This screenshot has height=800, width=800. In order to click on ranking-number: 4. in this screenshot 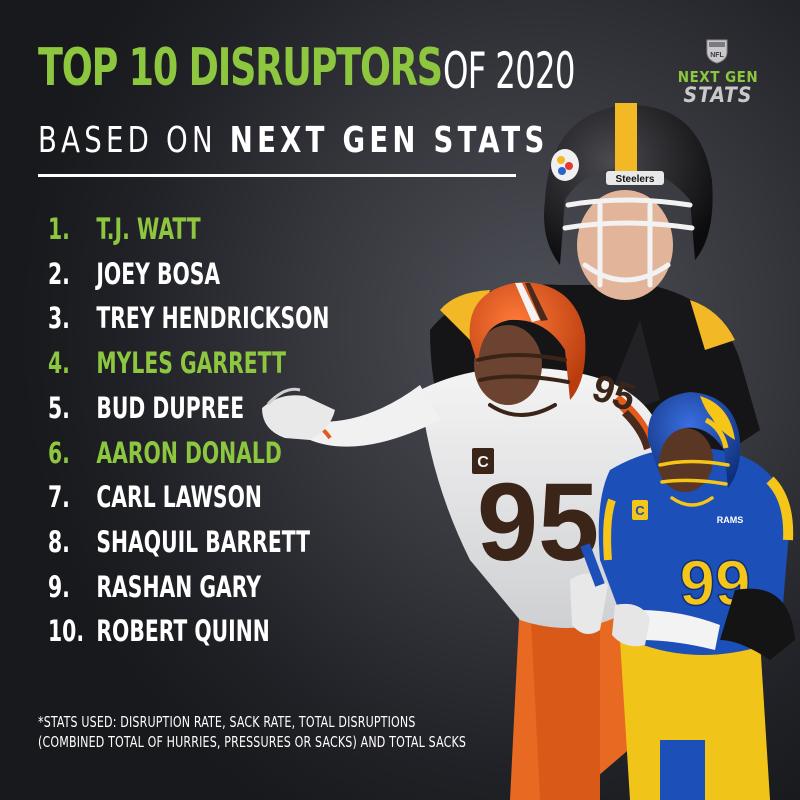, I will do `click(59, 363)`.